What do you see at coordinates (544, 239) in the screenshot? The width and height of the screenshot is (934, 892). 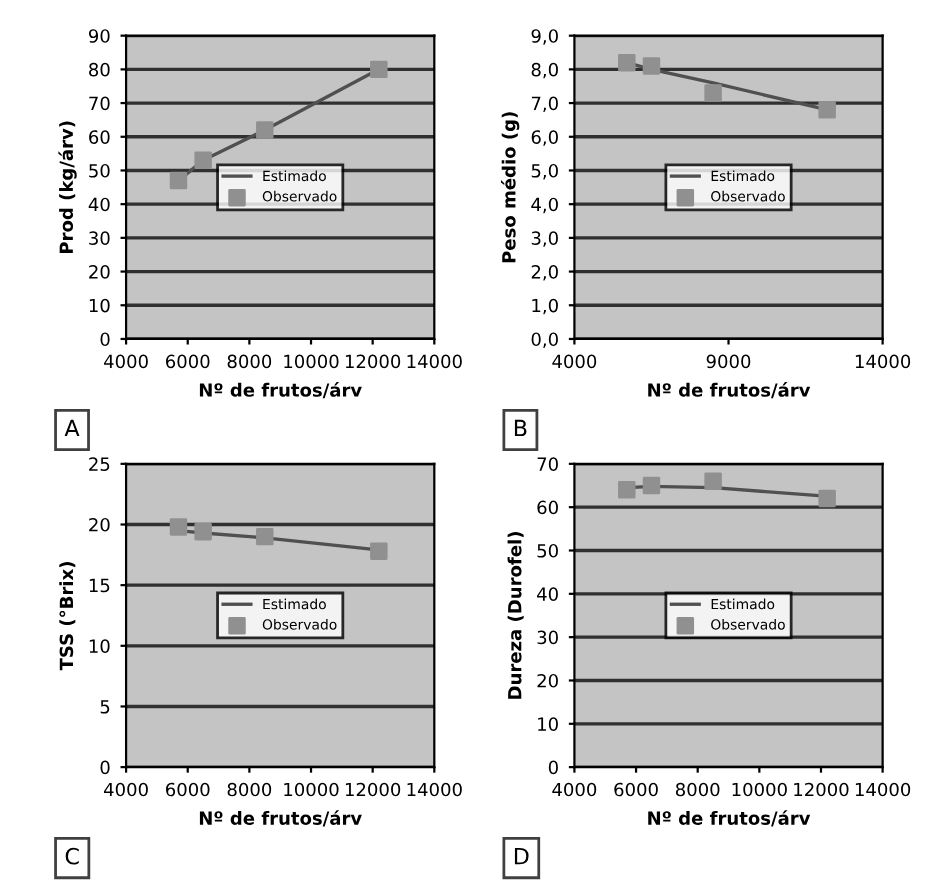 I see `y-tick-label: 3,0` at bounding box center [544, 239].